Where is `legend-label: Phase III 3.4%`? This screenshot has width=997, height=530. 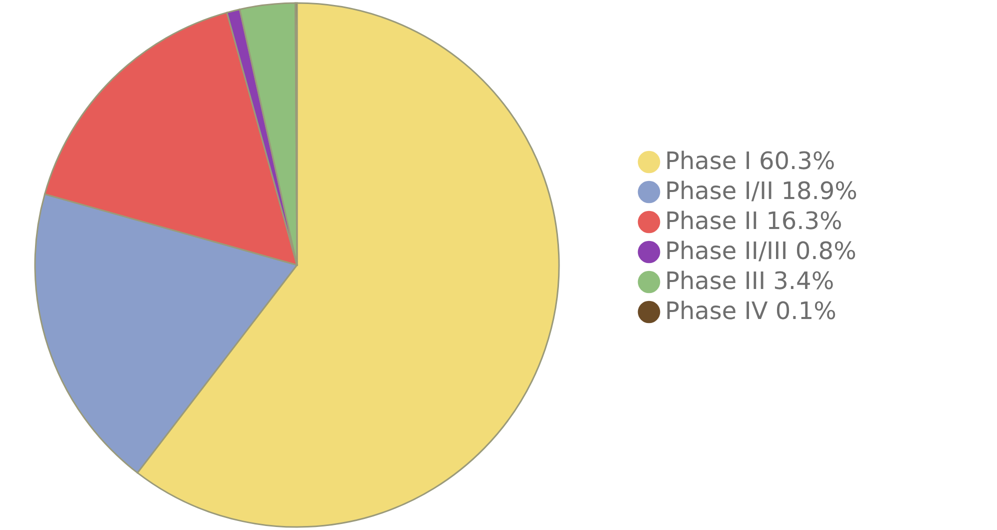
legend-label: Phase III 3.4% is located at coordinates (749, 281).